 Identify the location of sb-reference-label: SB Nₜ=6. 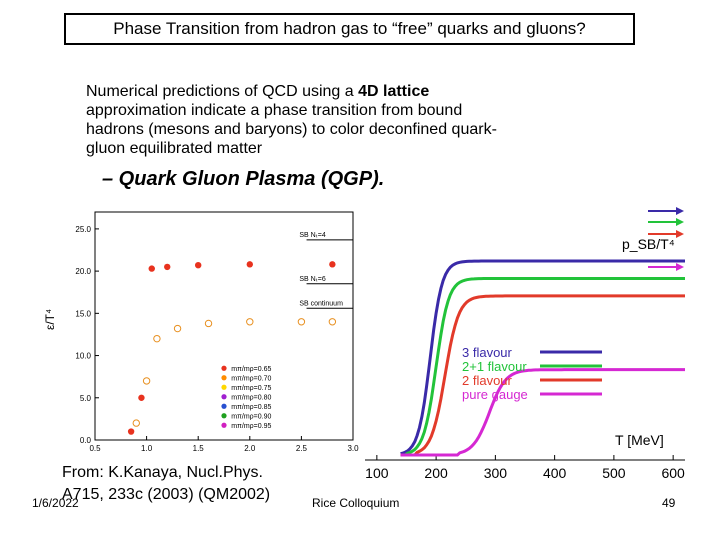
(312, 279).